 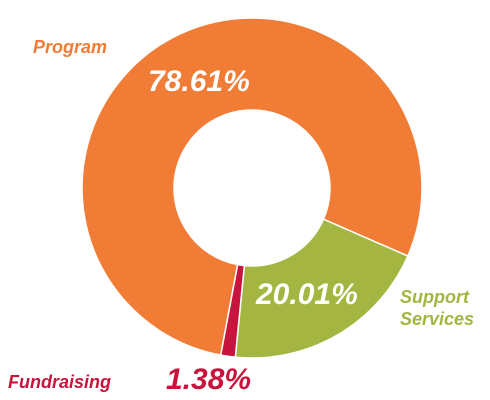 What do you see at coordinates (70, 47) in the screenshot?
I see `legend-label: Program` at bounding box center [70, 47].